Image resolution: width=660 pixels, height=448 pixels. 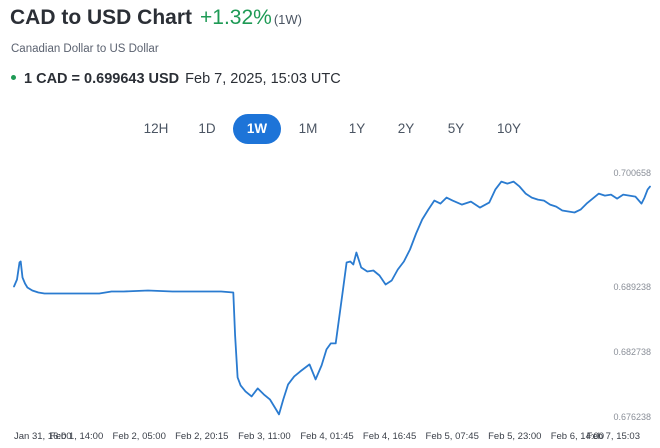 I want to click on y-tick-label: 0.700658, so click(x=632, y=173).